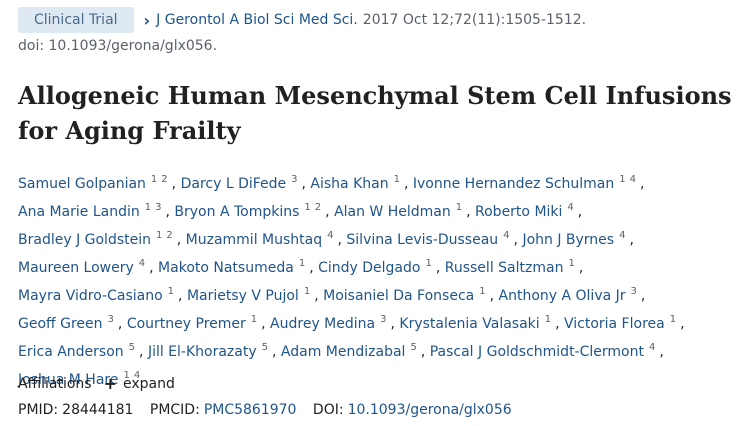 Image resolution: width=736 pixels, height=426 pixels. What do you see at coordinates (392, 212) in the screenshot?
I see `author-name-link: Alan W Heldman` at bounding box center [392, 212].